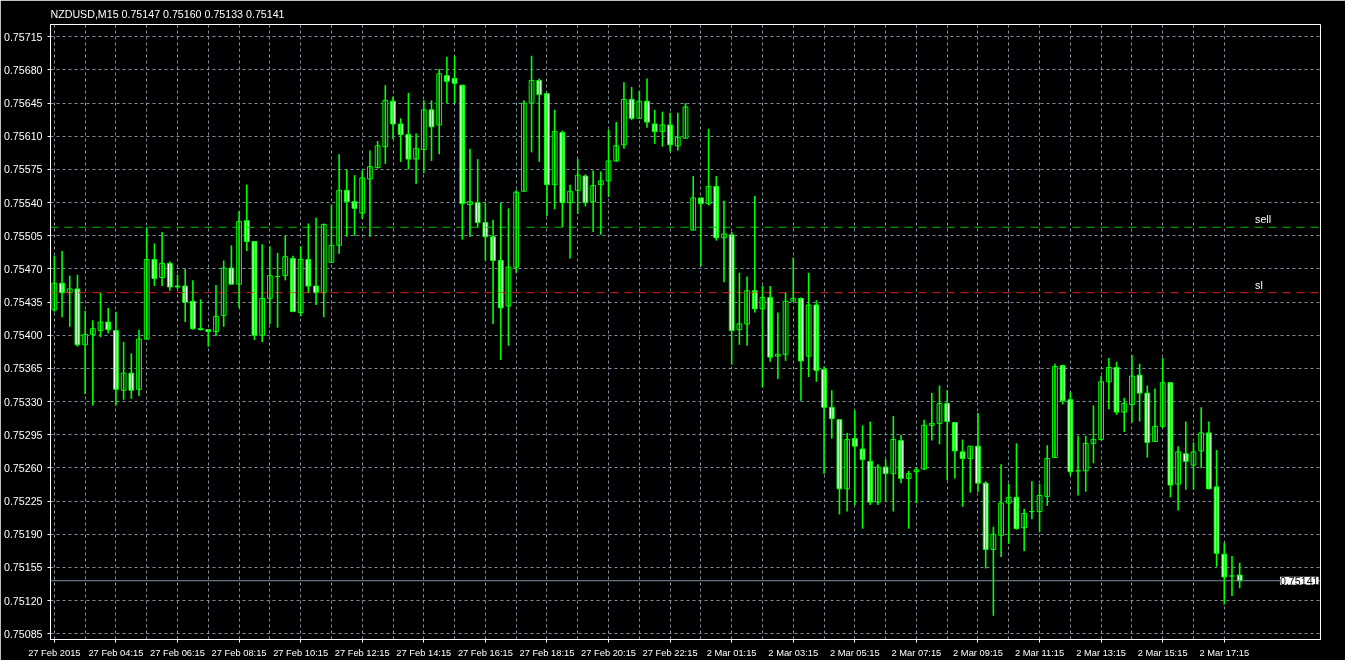 The width and height of the screenshot is (1365, 667). What do you see at coordinates (23, 335) in the screenshot?
I see `y-tick-label: 0.75400` at bounding box center [23, 335].